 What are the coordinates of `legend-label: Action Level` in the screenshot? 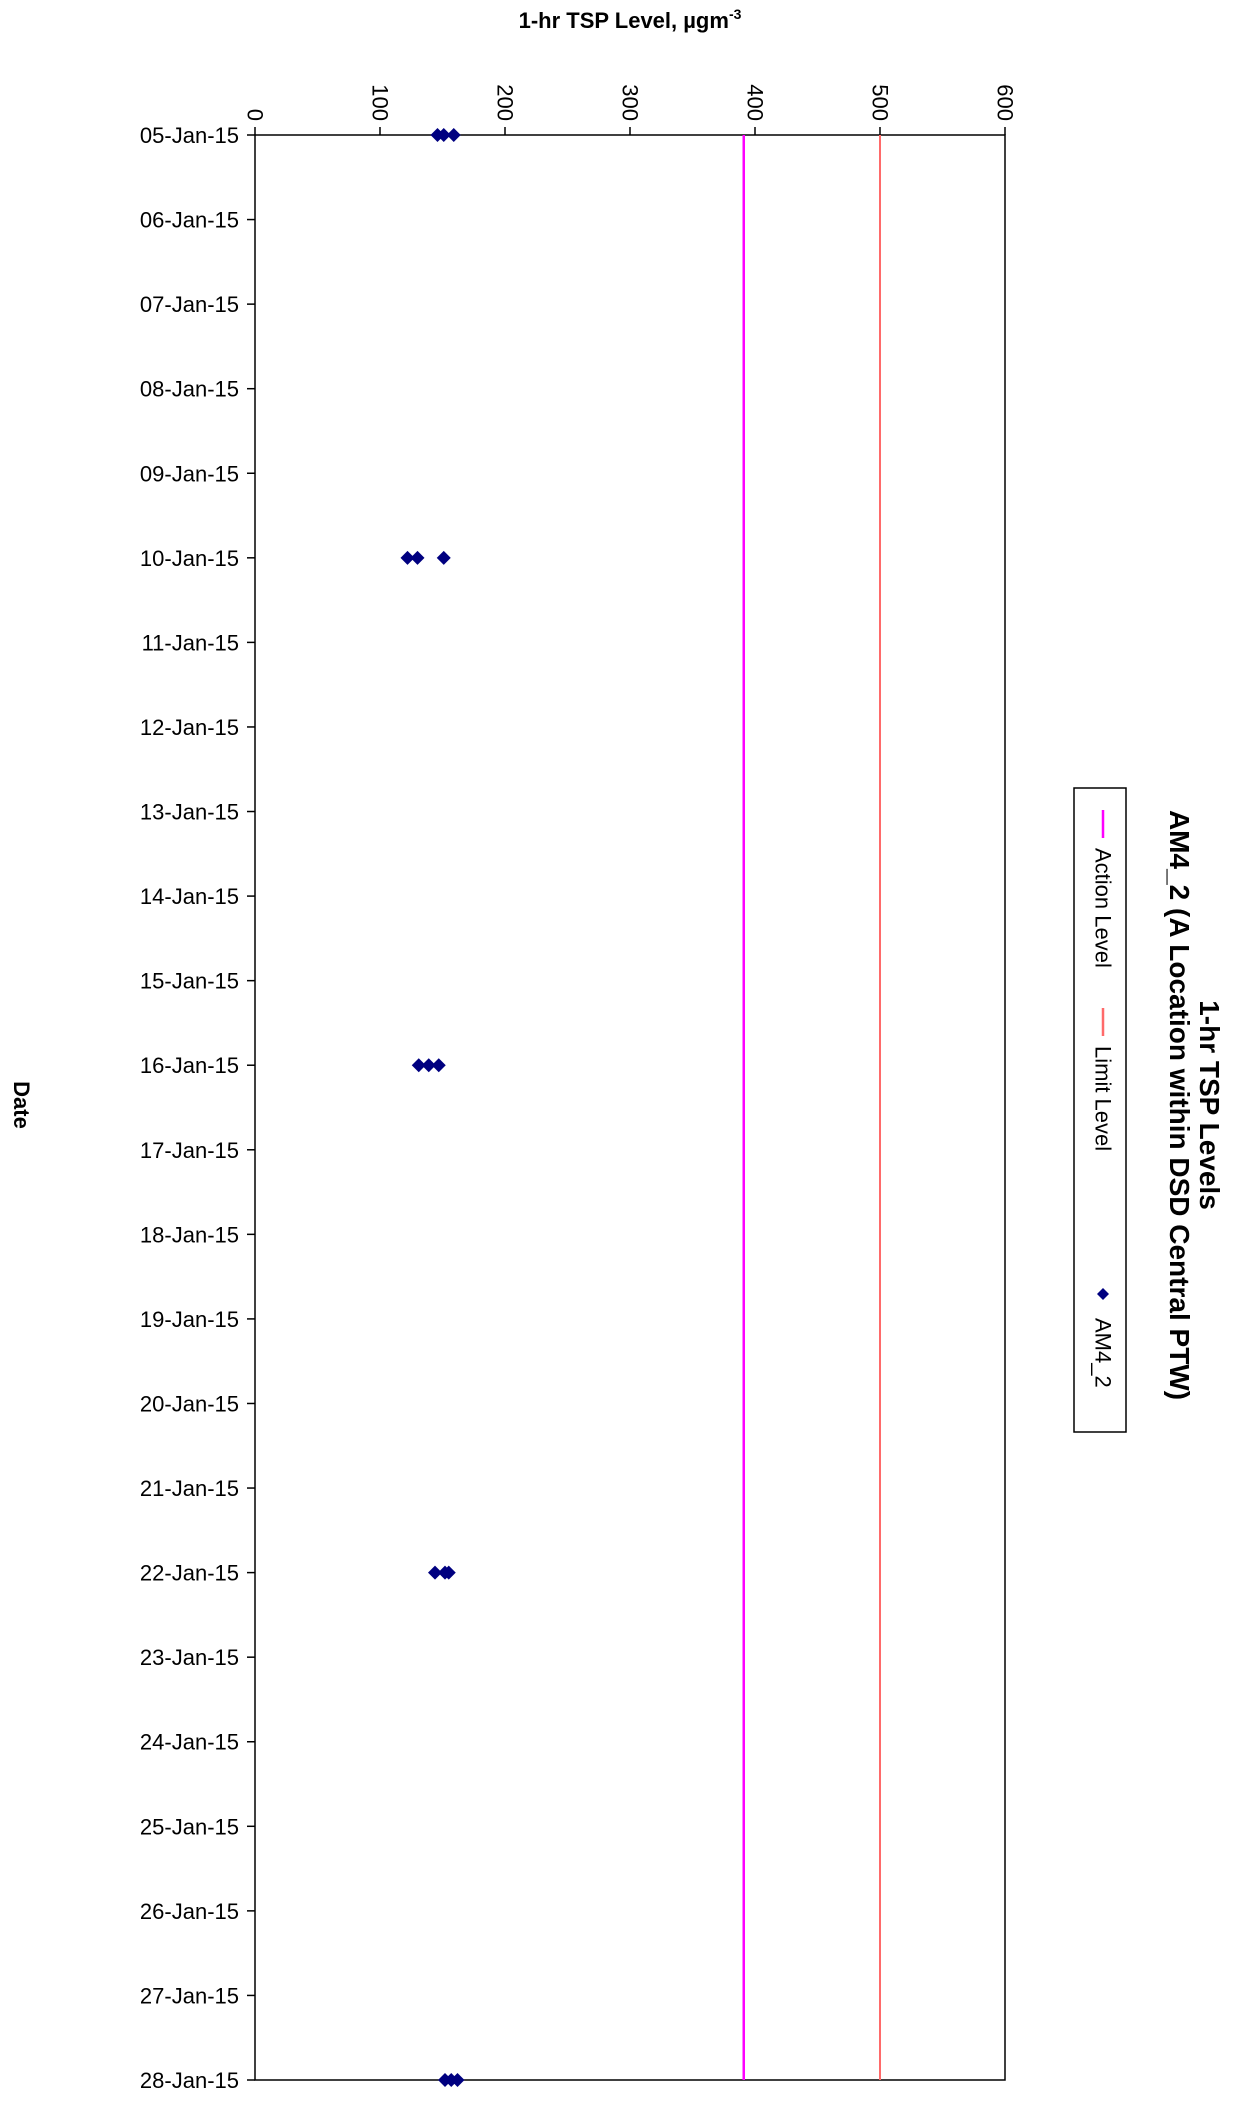 It's located at (1103, 908).